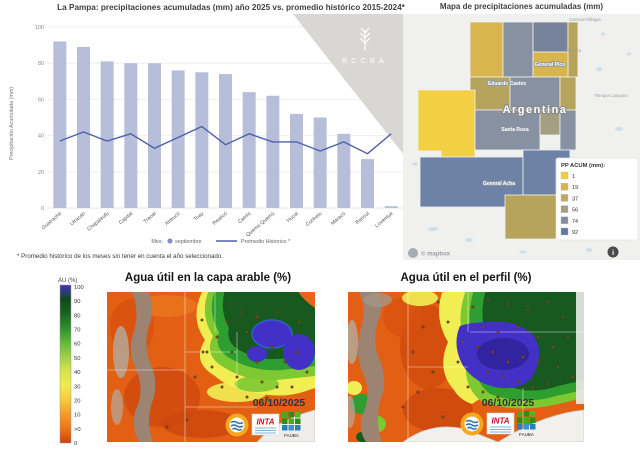  I want to click on scale-tick: 30, so click(77, 387).